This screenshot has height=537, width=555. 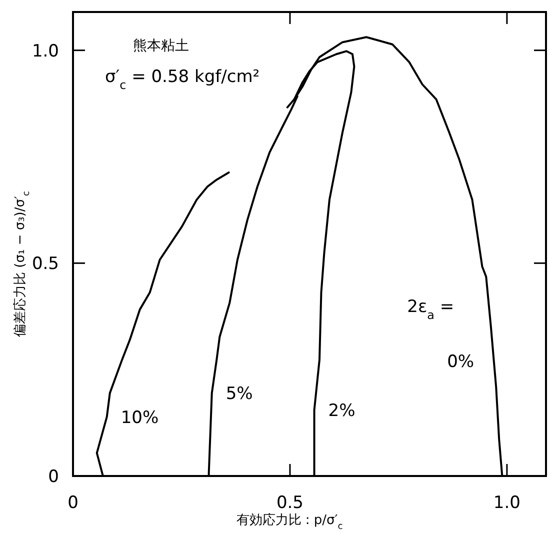 What do you see at coordinates (73, 503) in the screenshot?
I see `x-tick-label: 0` at bounding box center [73, 503].